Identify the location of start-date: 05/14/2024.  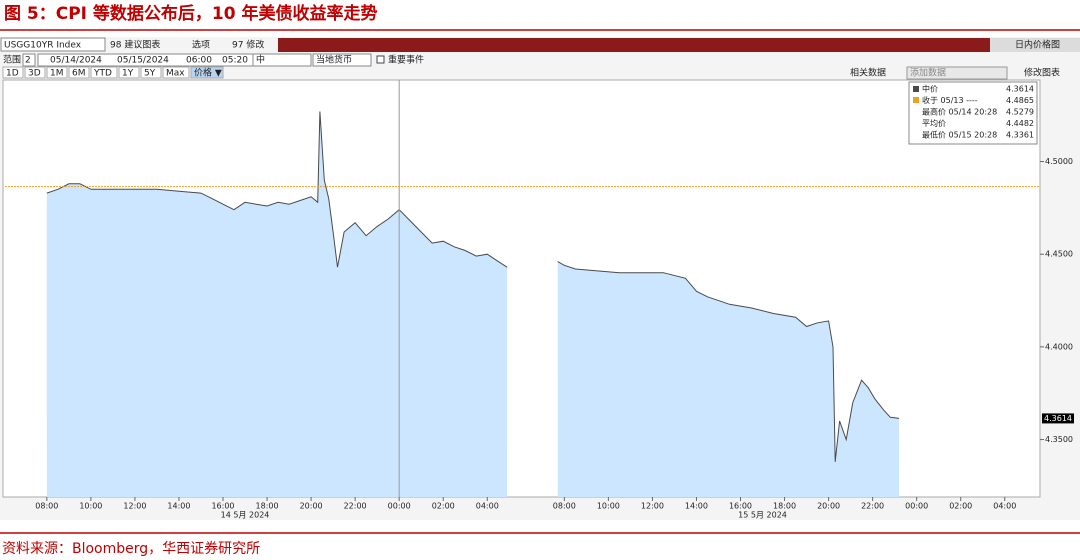
(76, 61).